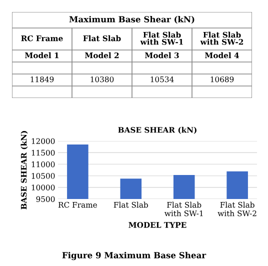 Image resolution: width=268 pixels, height=266 pixels. Describe the element at coordinates (134, 256) in the screenshot. I see `caption: Figure 9 Maximum Base Shear` at that location.